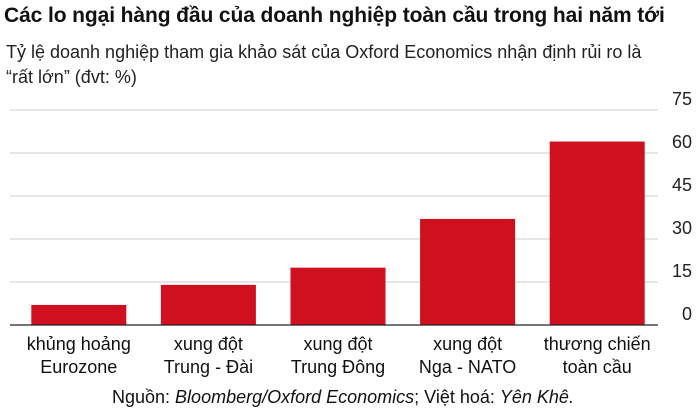  I want to click on y-axis-ticks: 0 15 30 45 60 75, so click(682, 206).